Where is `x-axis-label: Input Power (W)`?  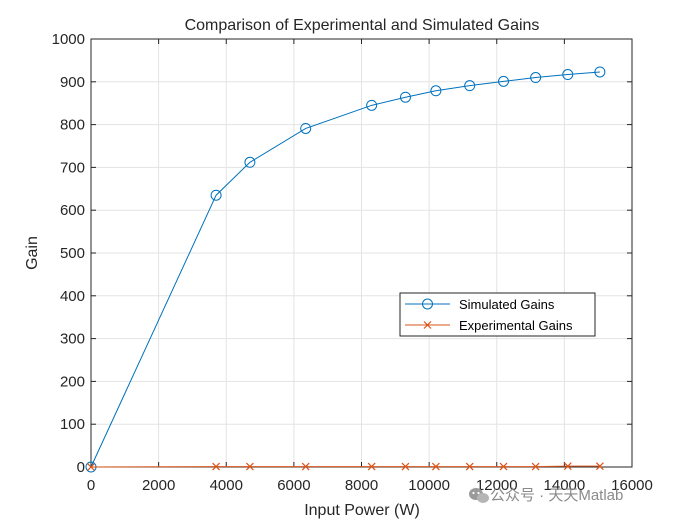
x-axis-label: Input Power (W) is located at coordinates (362, 510).